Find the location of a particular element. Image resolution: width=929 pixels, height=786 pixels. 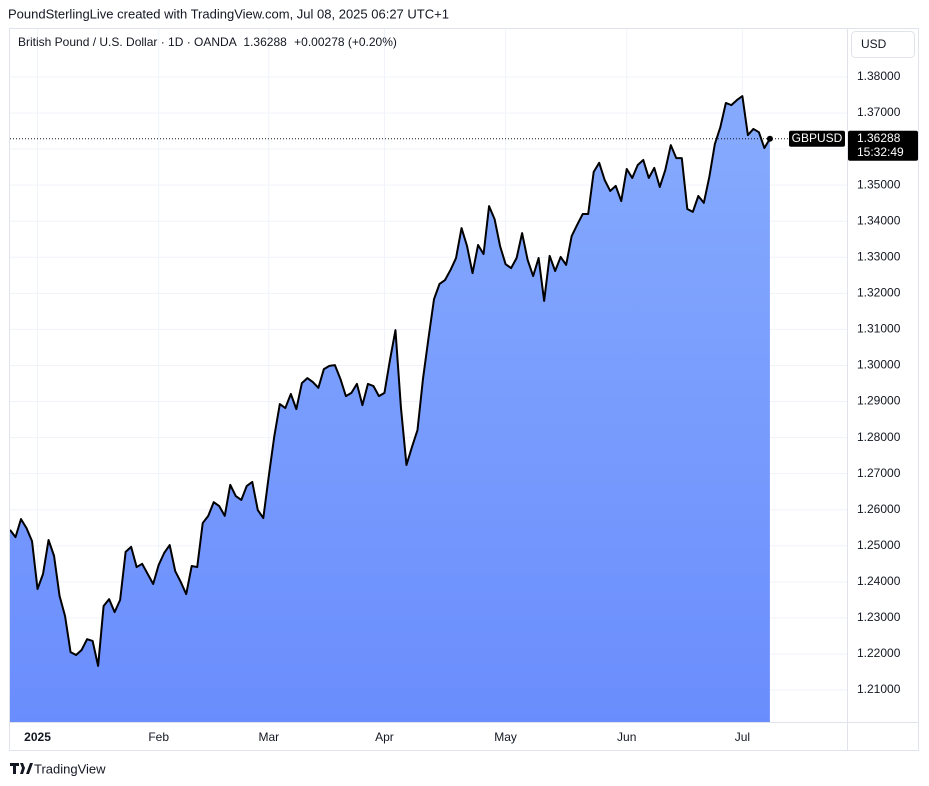

y-tick-label: 1.34000 is located at coordinates (879, 220).